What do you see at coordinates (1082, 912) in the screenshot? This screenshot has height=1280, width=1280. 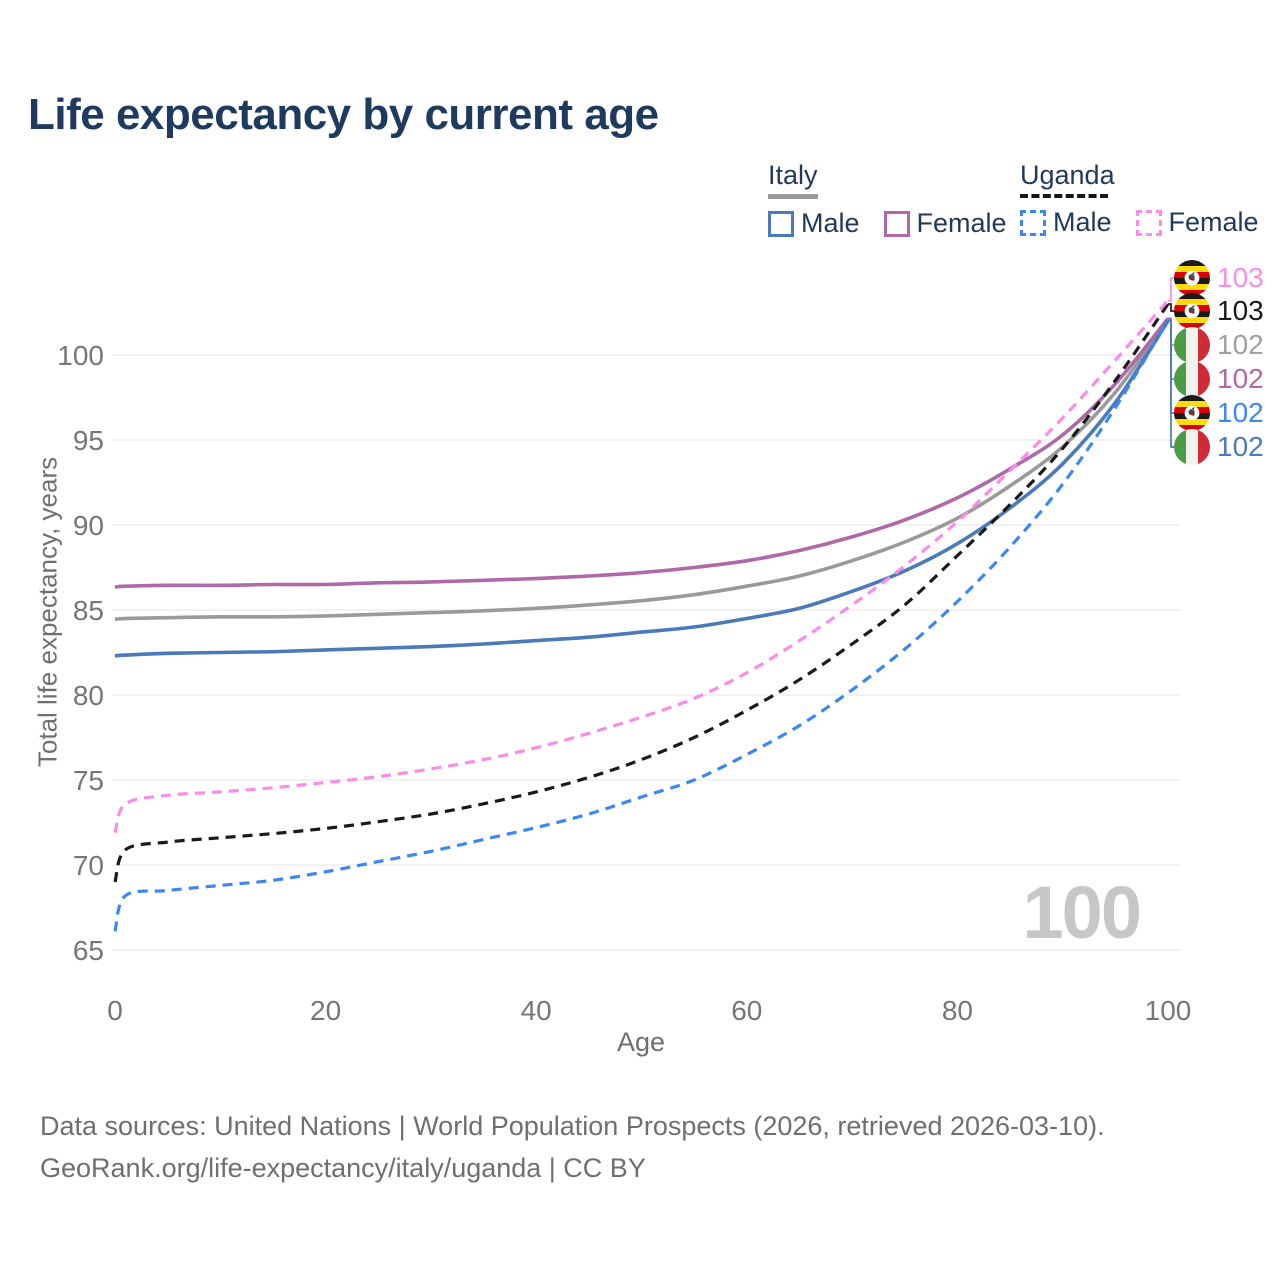 I see `age-watermark: 100` at bounding box center [1082, 912].